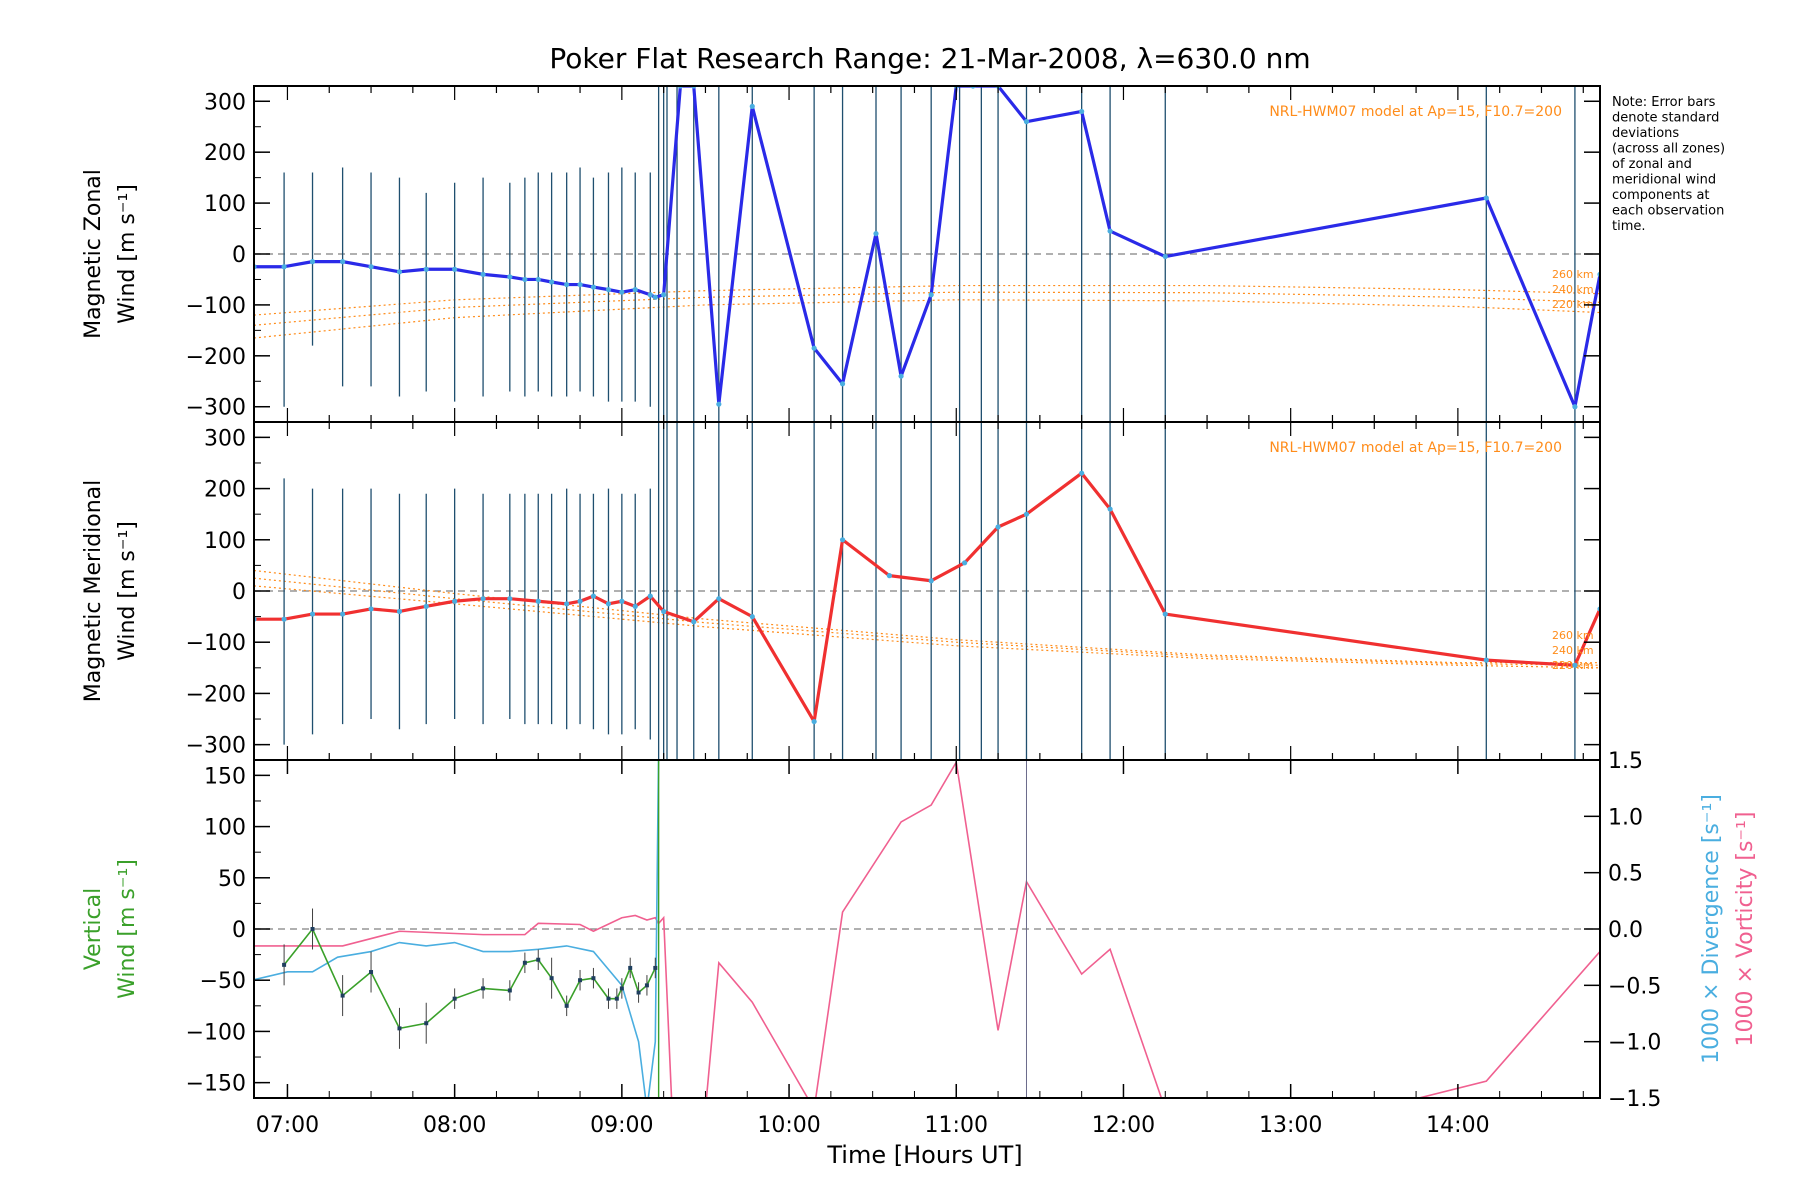 The height and width of the screenshot is (1200, 1800). I want to click on y-tick-label: 300, so click(225, 102).